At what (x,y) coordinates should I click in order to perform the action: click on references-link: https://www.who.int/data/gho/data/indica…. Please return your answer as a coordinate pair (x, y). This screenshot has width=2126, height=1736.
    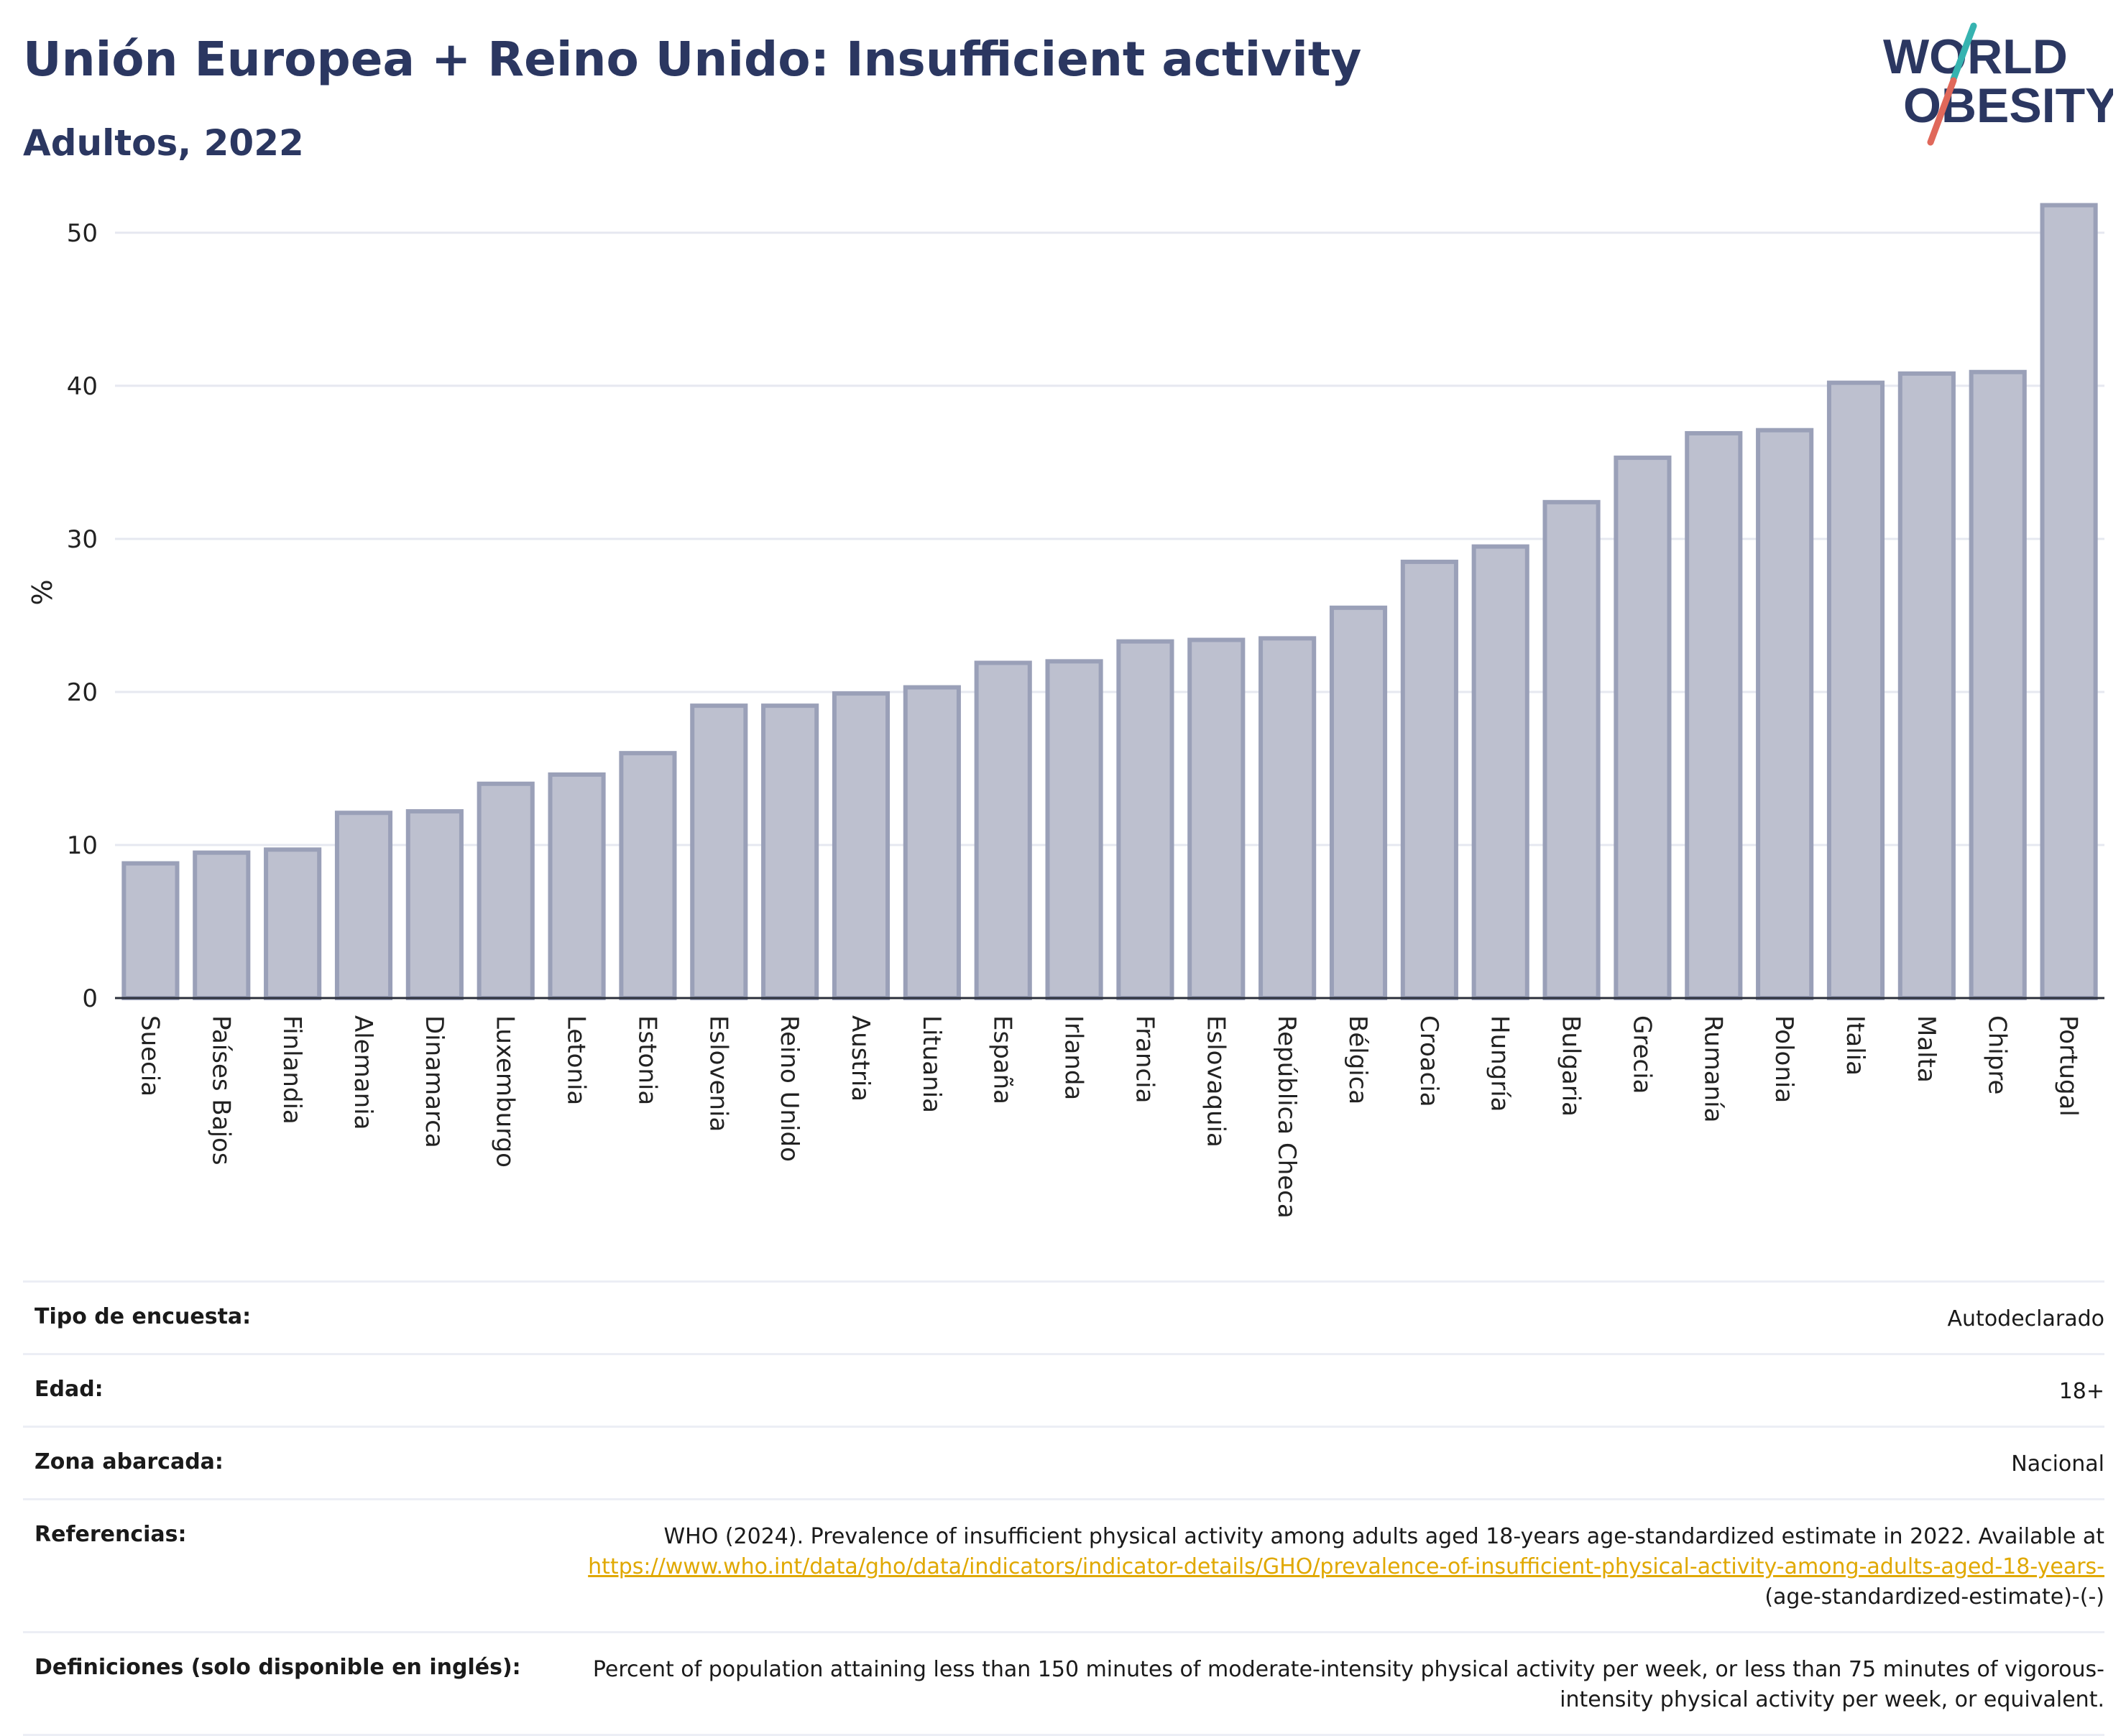
    Looking at the image, I should click on (1346, 1566).